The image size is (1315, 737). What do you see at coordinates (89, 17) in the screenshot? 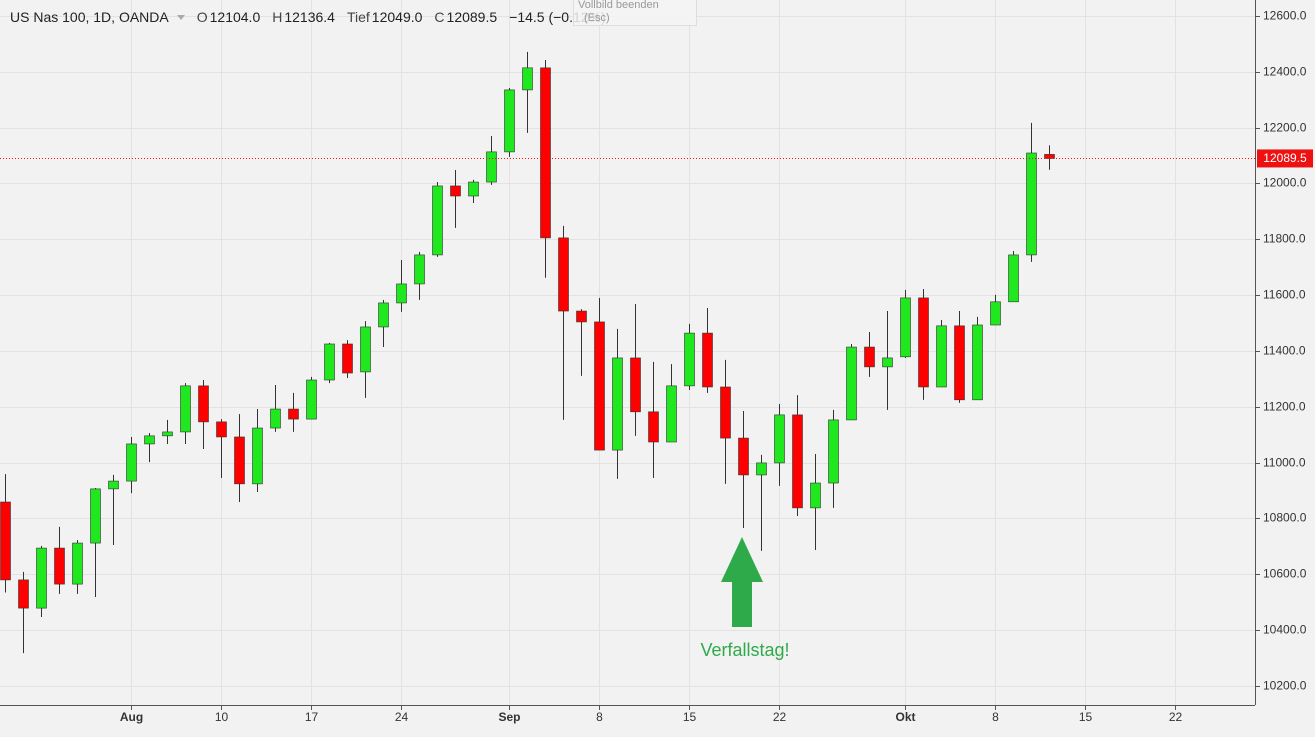
I see `symbol: US Nas 100, 1D, OANDA` at bounding box center [89, 17].